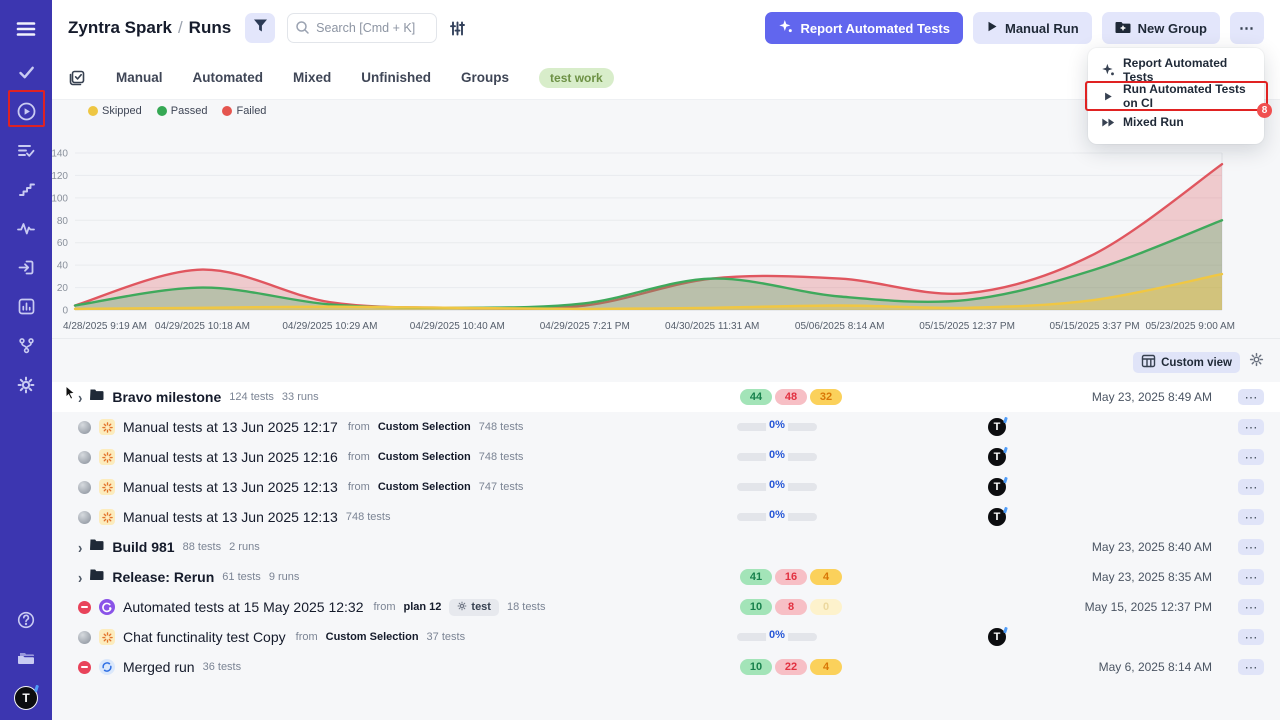 Image resolution: width=1280 pixels, height=720 pixels. I want to click on legend-item-failed: Failed, so click(244, 111).